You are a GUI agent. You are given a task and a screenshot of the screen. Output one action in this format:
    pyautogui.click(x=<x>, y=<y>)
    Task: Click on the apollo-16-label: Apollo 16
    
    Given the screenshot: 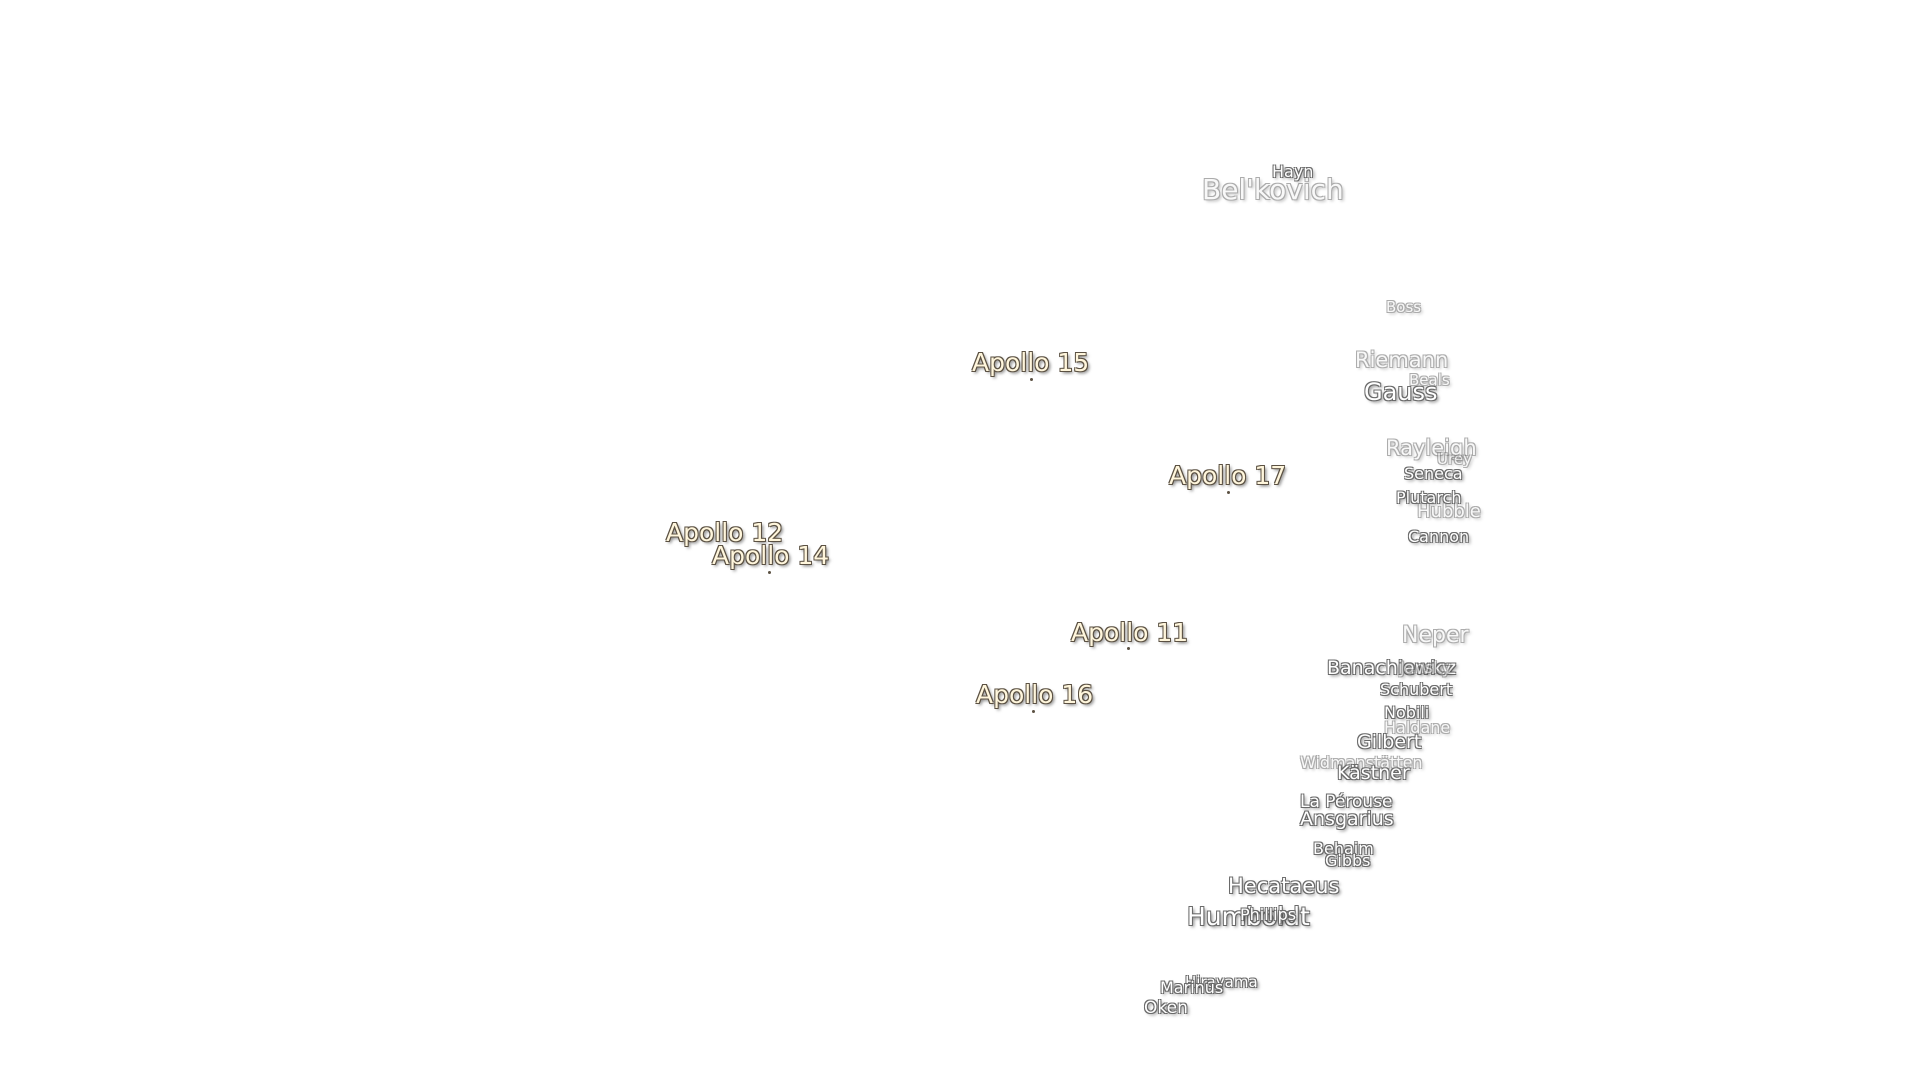 What is the action you would take?
    pyautogui.click(x=1035, y=694)
    